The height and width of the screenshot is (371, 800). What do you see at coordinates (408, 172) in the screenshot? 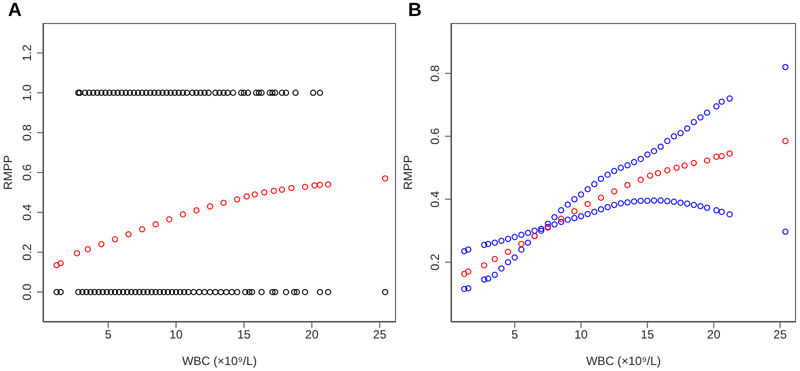
I see `y-axis-title: RMPP` at bounding box center [408, 172].